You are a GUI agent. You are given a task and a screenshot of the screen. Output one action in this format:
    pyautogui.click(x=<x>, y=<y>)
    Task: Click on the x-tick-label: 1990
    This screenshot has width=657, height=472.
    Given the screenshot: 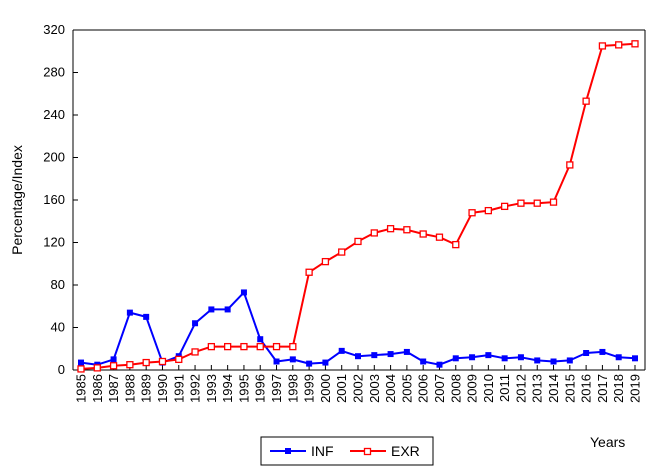 What is the action you would take?
    pyautogui.click(x=162, y=388)
    